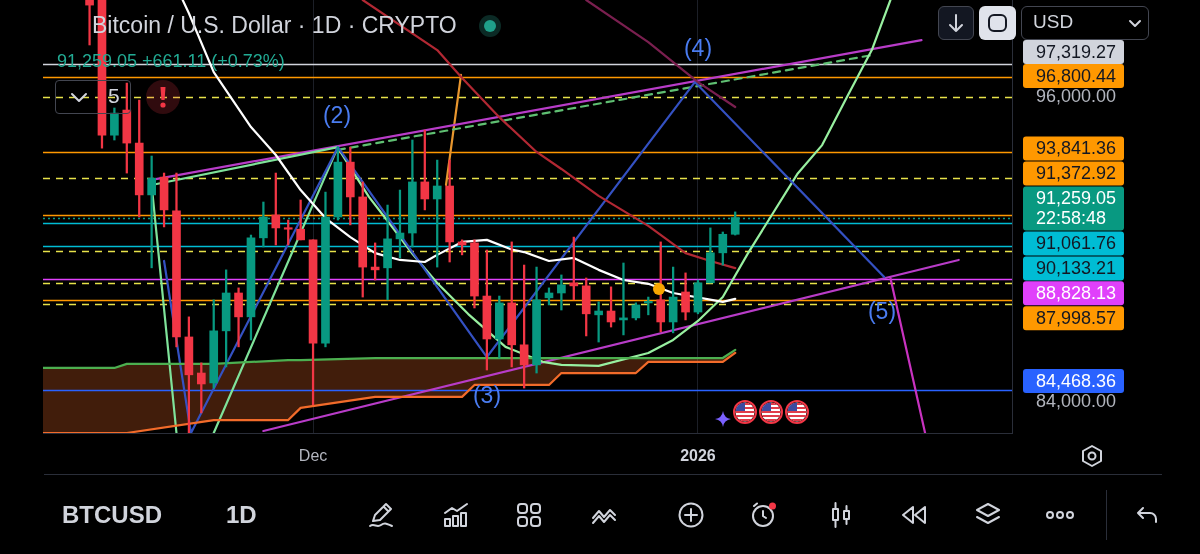  Describe the element at coordinates (241, 514) in the screenshot. I see `text: 1D` at that location.